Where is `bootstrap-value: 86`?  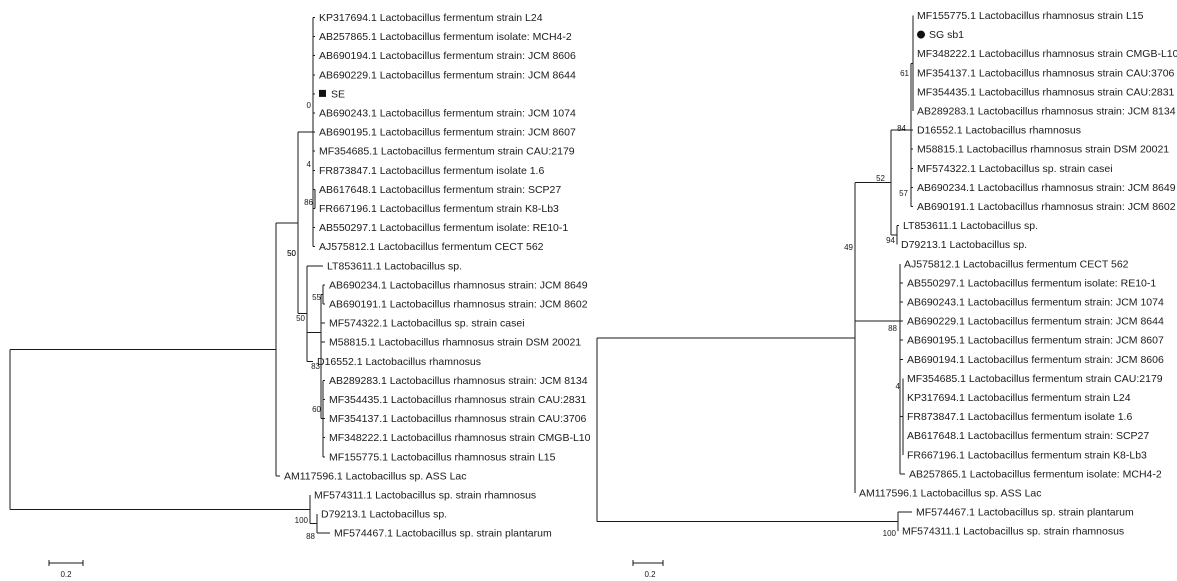
bootstrap-value: 86 is located at coordinates (308, 202).